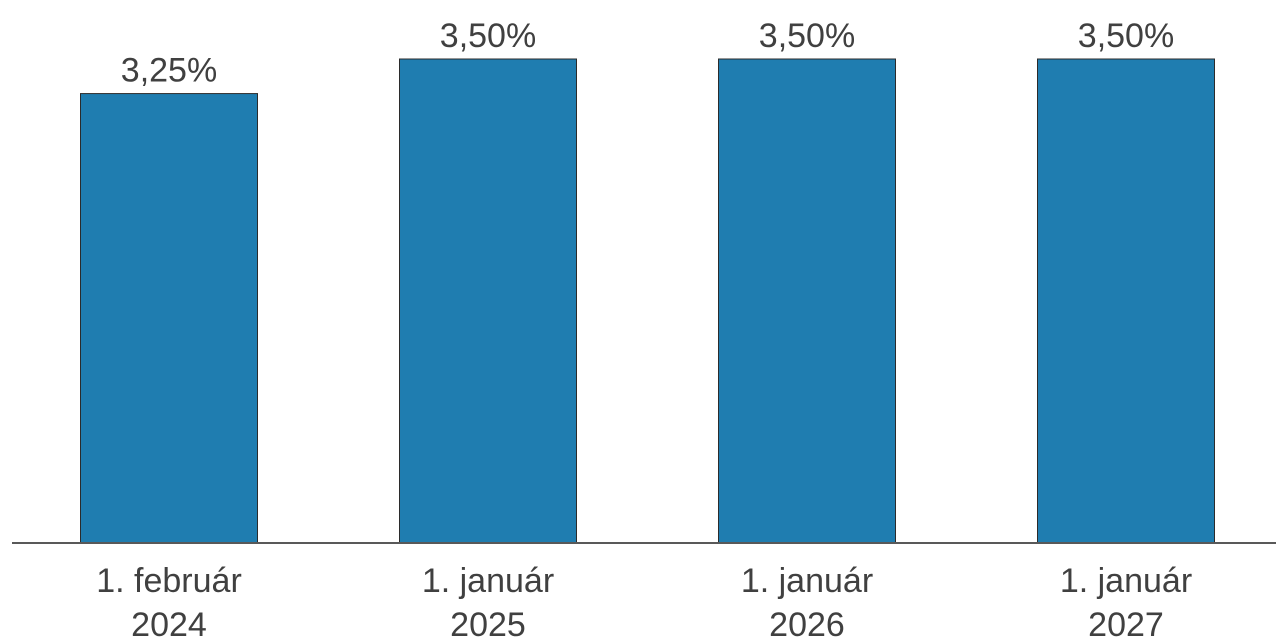  I want to click on data-label-2: 3,50%, so click(488, 36).